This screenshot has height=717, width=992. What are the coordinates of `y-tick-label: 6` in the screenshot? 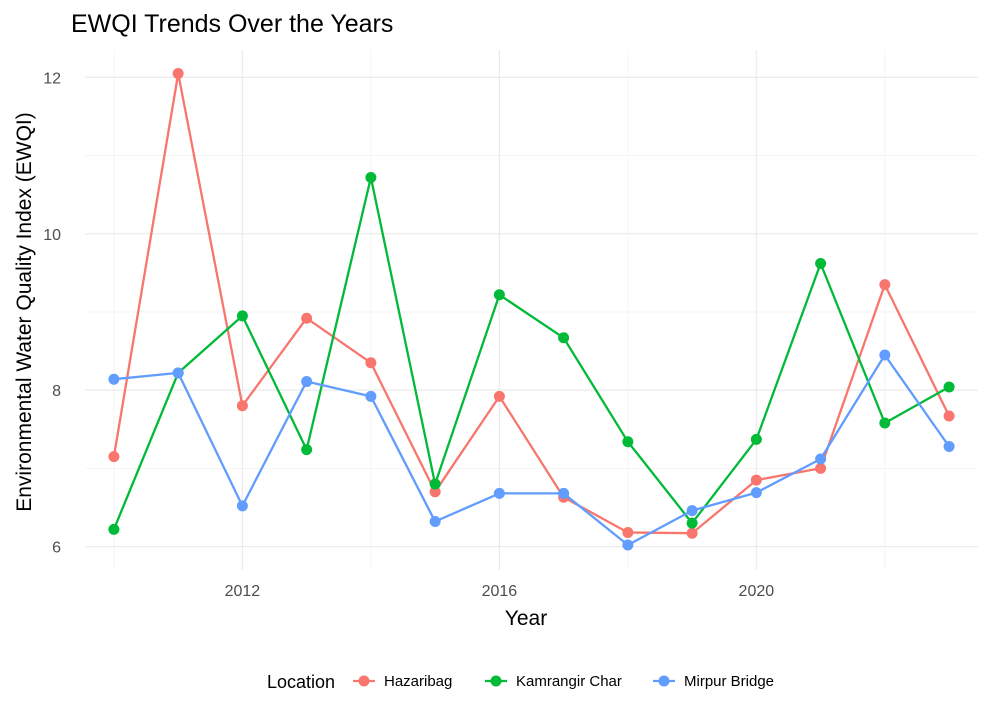 It's located at (56, 548).